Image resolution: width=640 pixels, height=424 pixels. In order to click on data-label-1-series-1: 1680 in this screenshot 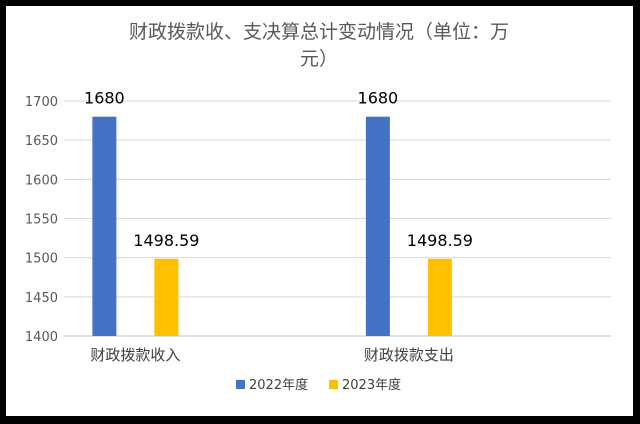, I will do `click(104, 98)`.